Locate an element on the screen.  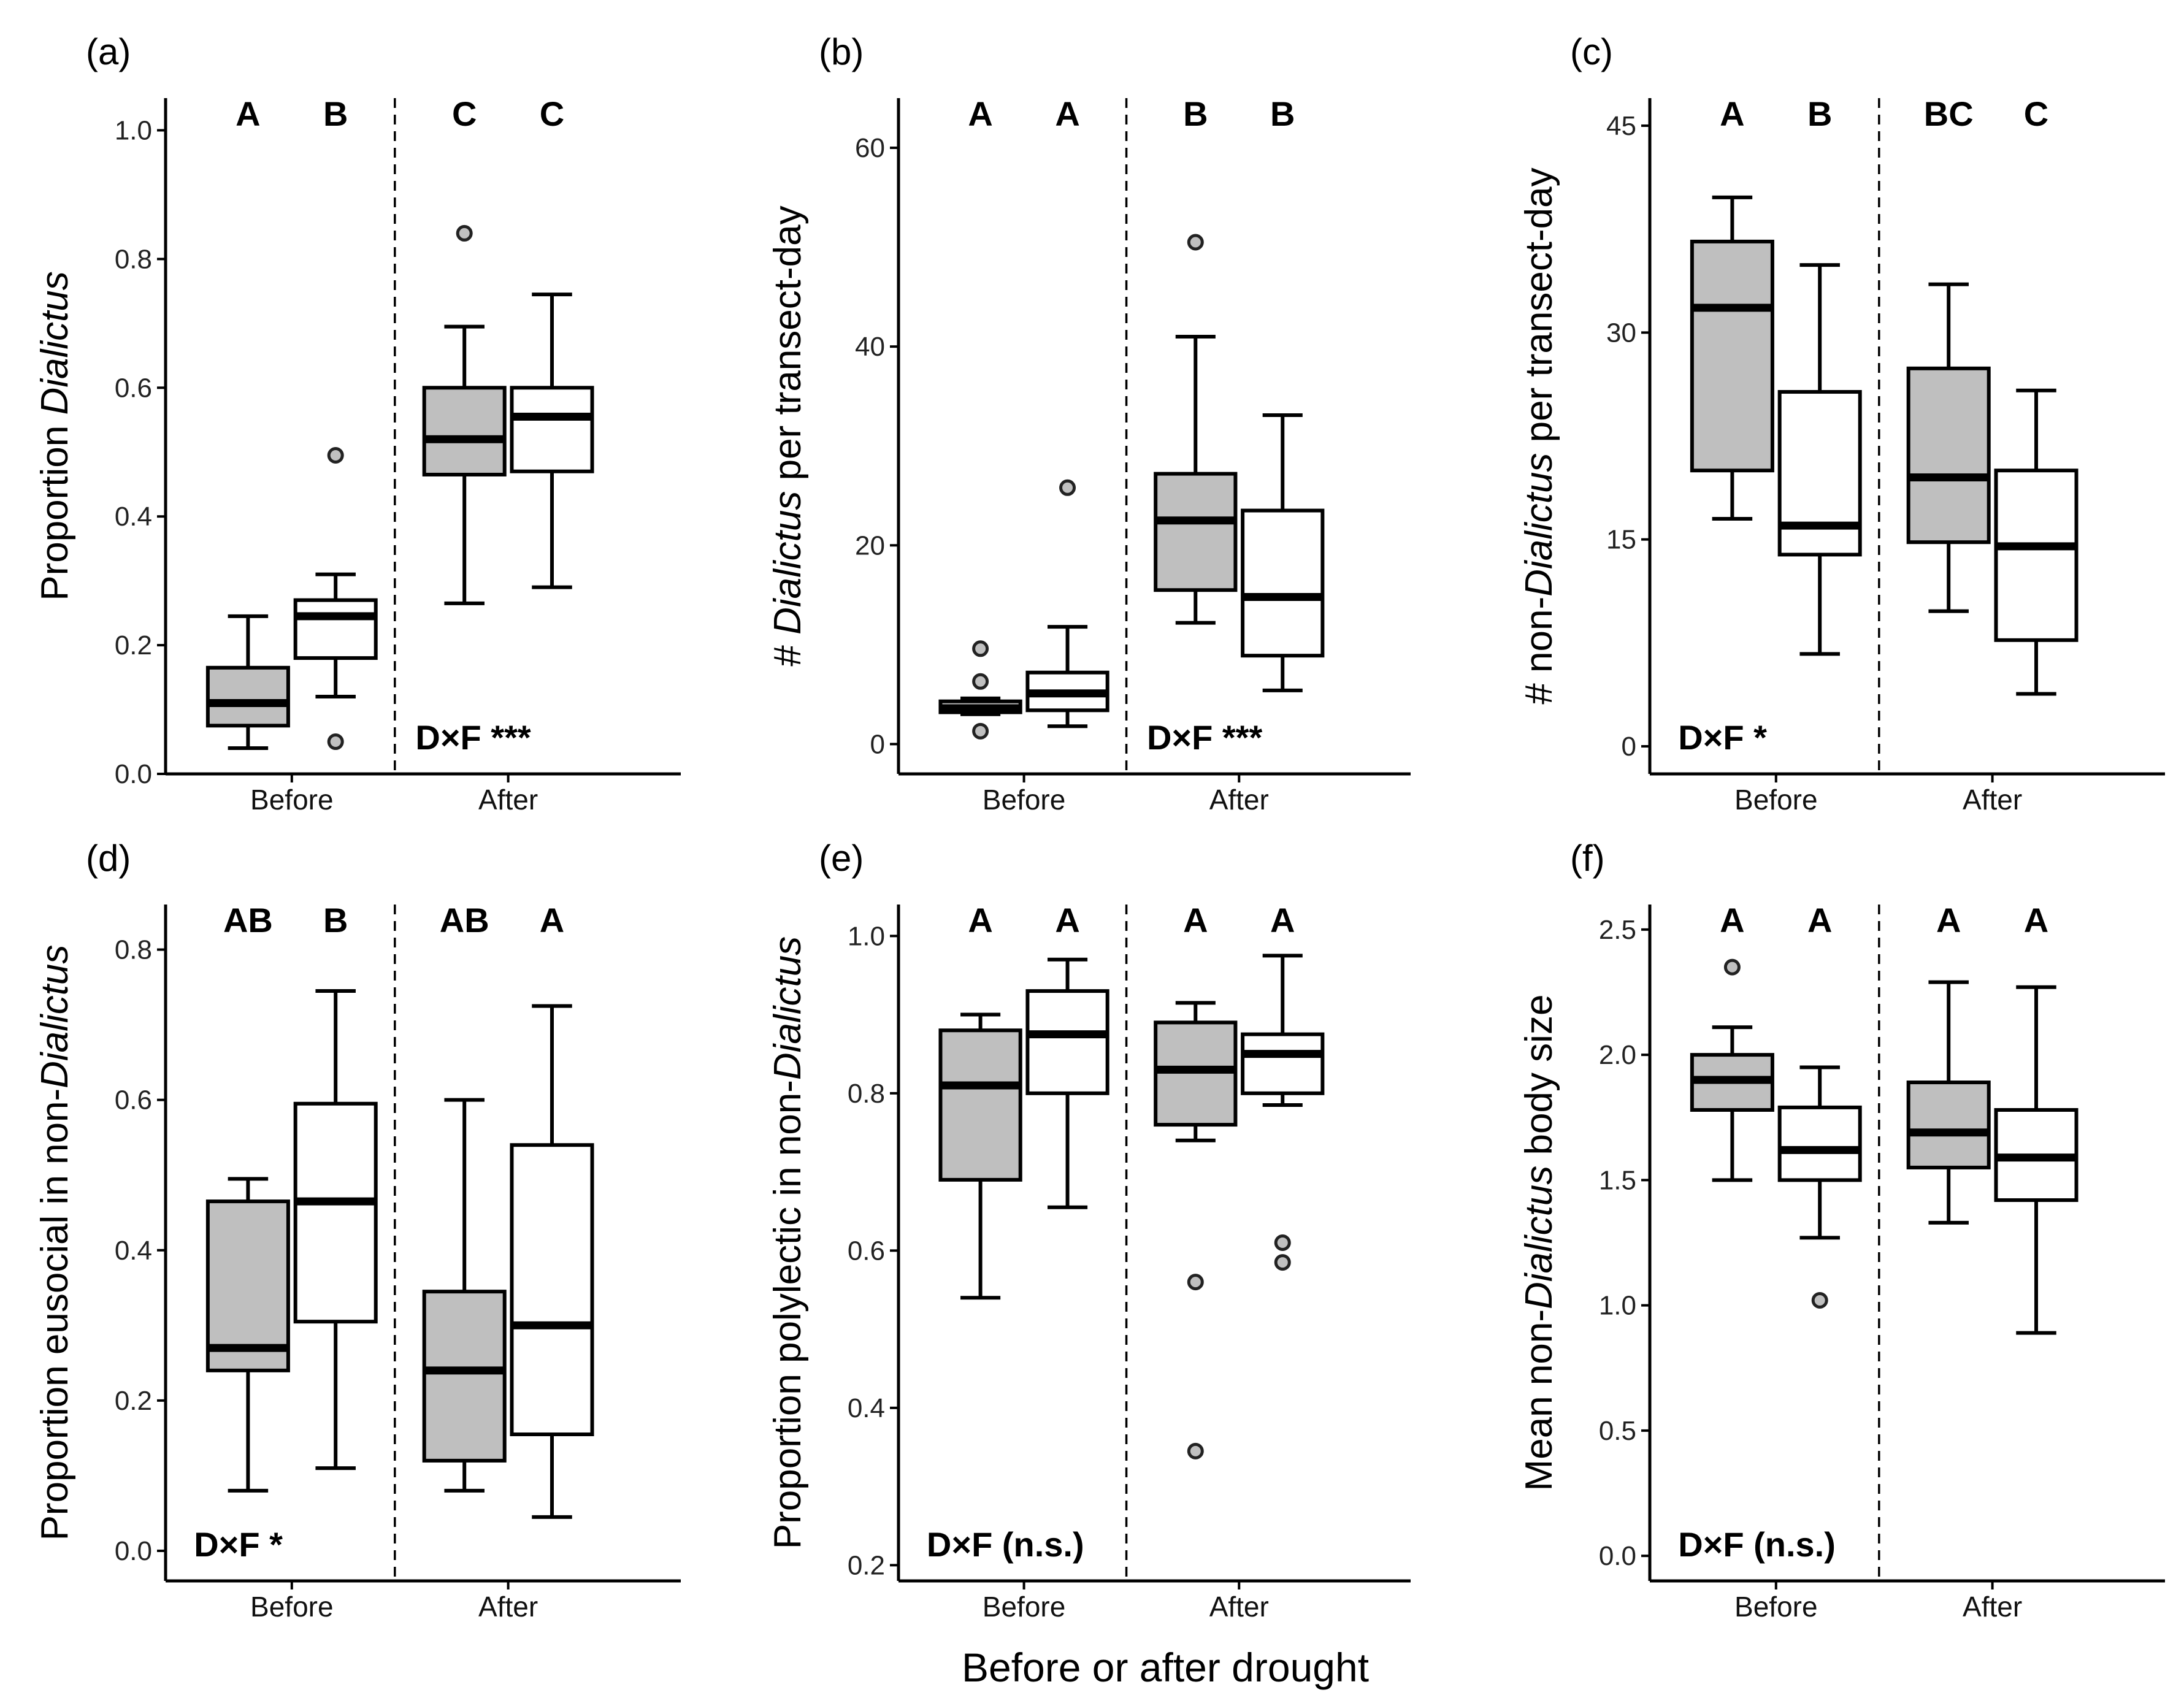
box-3: BC is located at coordinates (1948, 353).